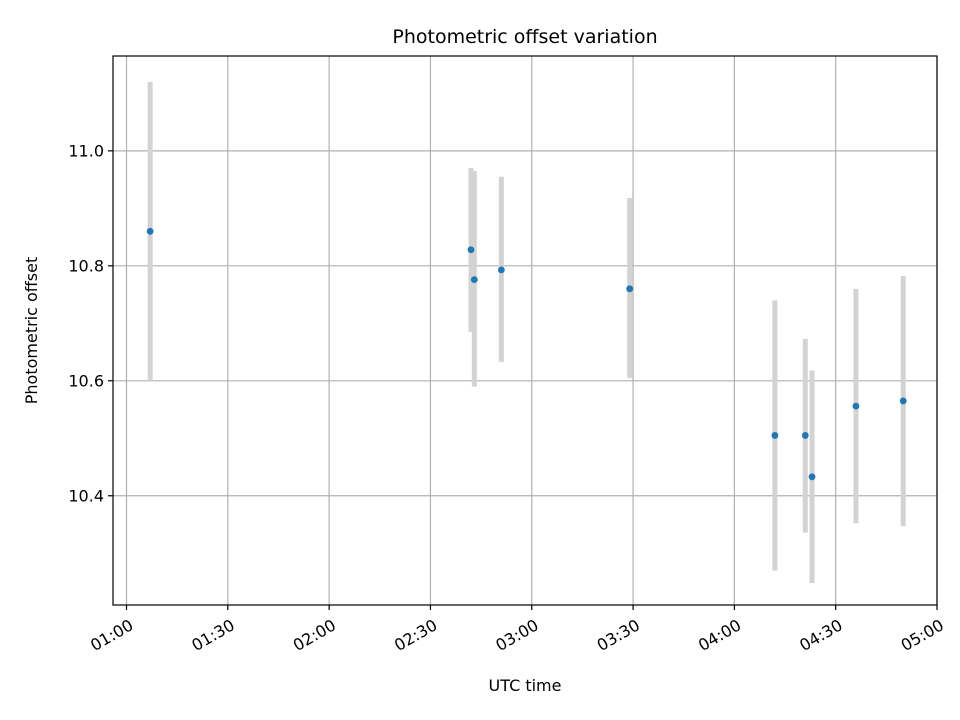 This screenshot has height=720, width=960. What do you see at coordinates (86, 150) in the screenshot?
I see `y-tick-label: 11.0` at bounding box center [86, 150].